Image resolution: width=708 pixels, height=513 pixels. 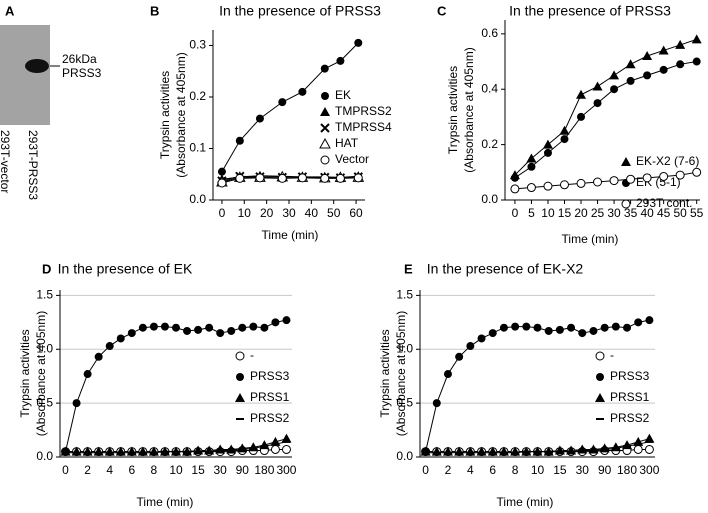 What do you see at coordinates (131, 470) in the screenshot?
I see `x-tick-label: 6` at bounding box center [131, 470].